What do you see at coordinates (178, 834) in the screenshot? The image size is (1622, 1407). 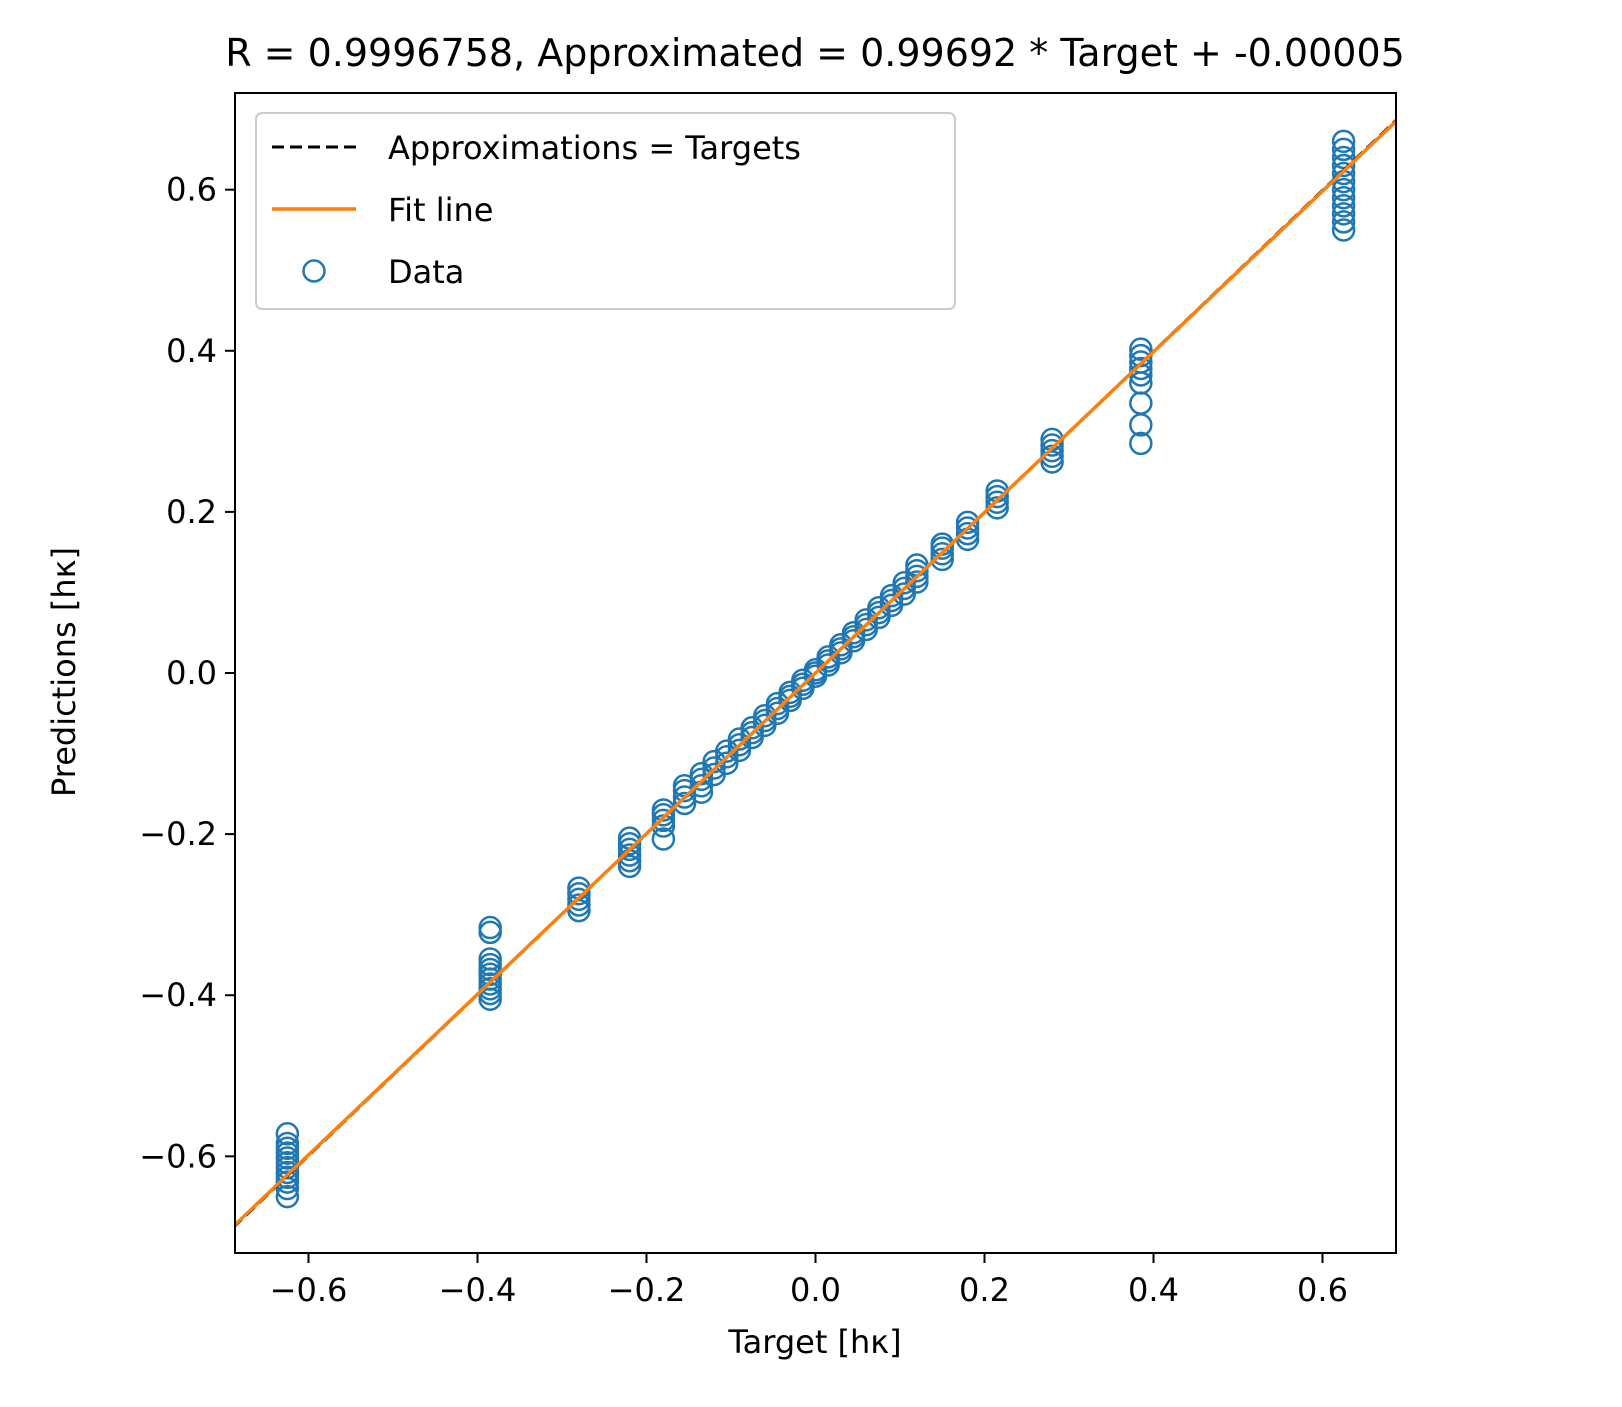 I see `y-tick-label: −0.2` at bounding box center [178, 834].